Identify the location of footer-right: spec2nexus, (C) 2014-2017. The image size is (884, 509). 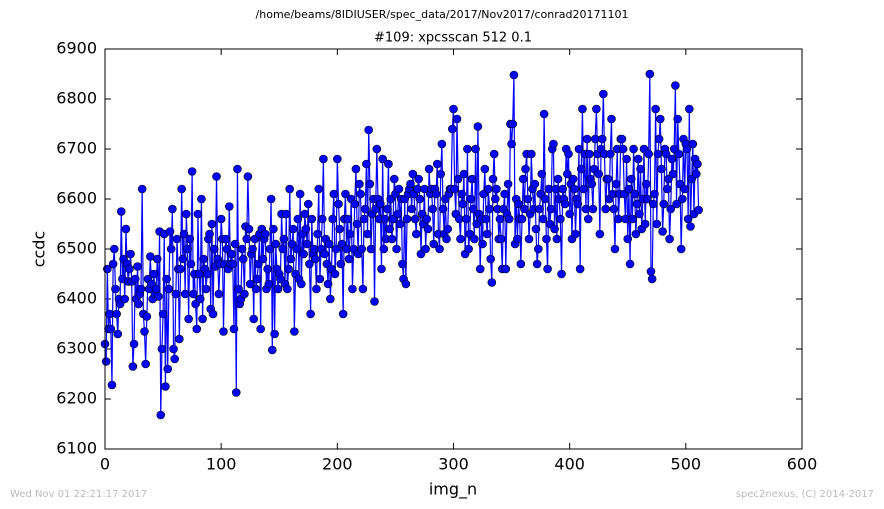
(805, 494).